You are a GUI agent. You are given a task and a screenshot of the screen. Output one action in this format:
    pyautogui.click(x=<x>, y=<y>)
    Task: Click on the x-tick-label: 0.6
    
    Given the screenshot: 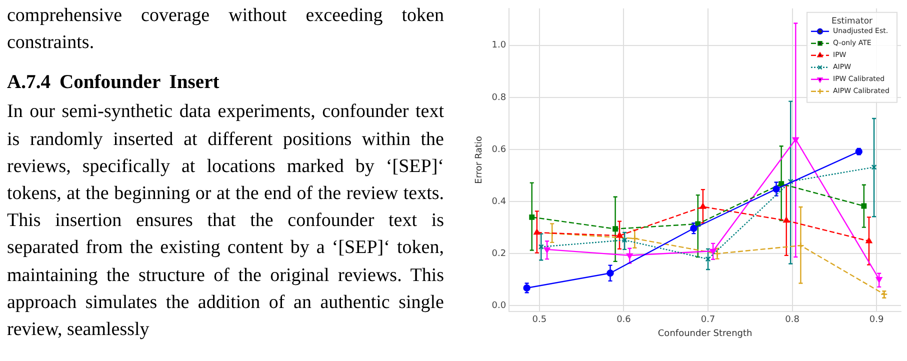 What is the action you would take?
    pyautogui.click(x=624, y=320)
    